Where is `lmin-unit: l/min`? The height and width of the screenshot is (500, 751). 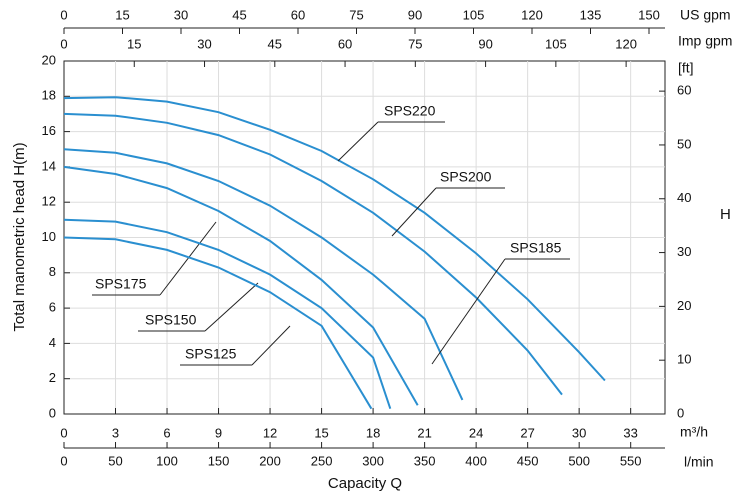
lmin-unit: l/min is located at coordinates (699, 462).